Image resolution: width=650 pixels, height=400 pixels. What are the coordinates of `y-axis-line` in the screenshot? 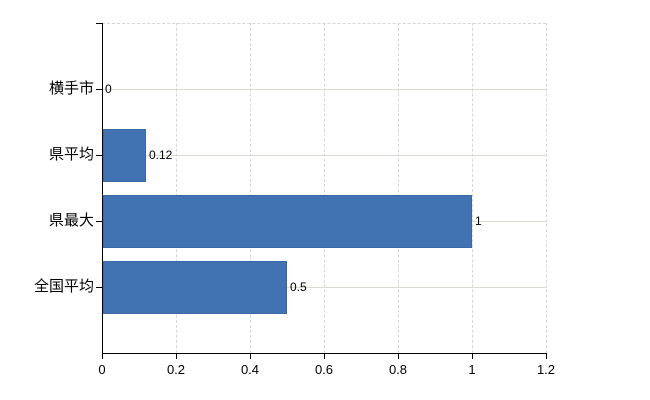 It's located at (102, 188).